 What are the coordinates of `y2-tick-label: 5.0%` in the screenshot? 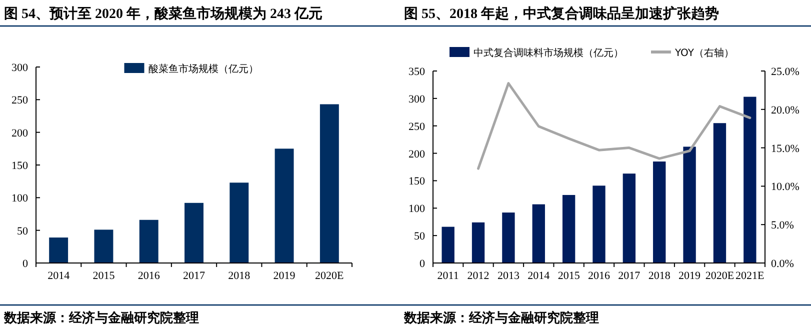 It's located at (782, 226).